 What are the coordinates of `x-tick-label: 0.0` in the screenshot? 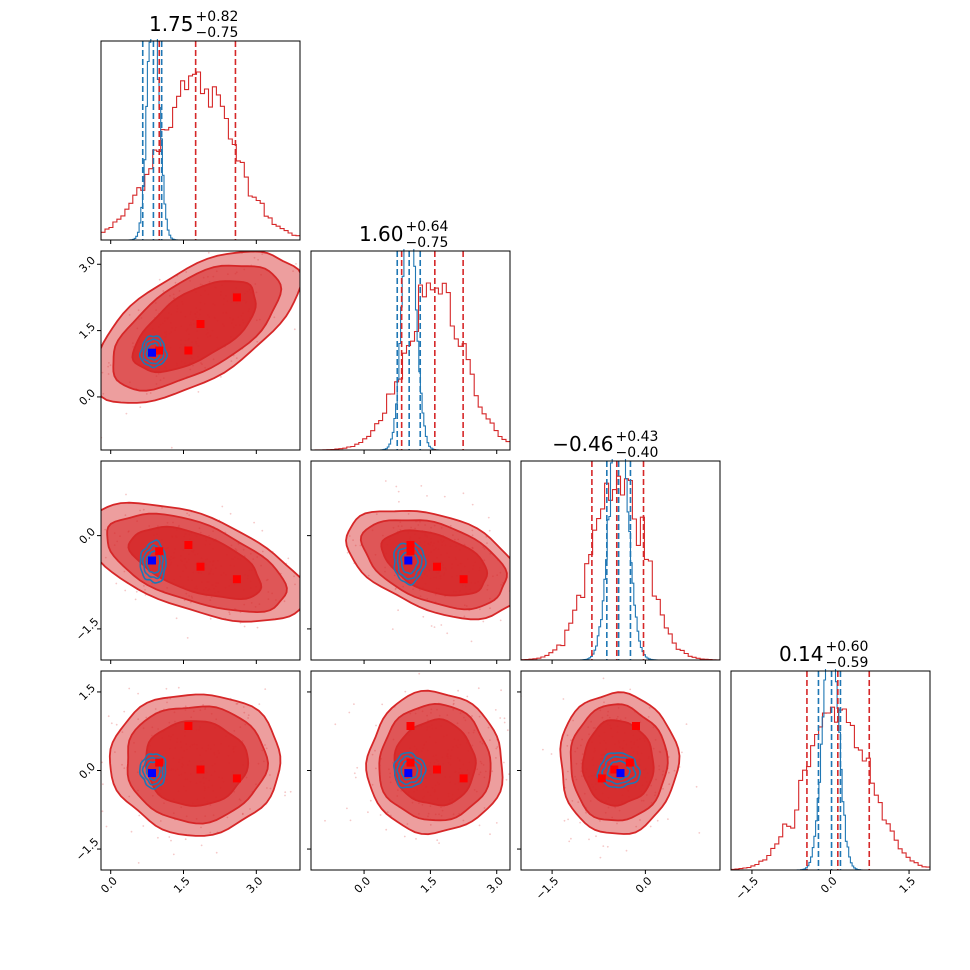 It's located at (829, 885).